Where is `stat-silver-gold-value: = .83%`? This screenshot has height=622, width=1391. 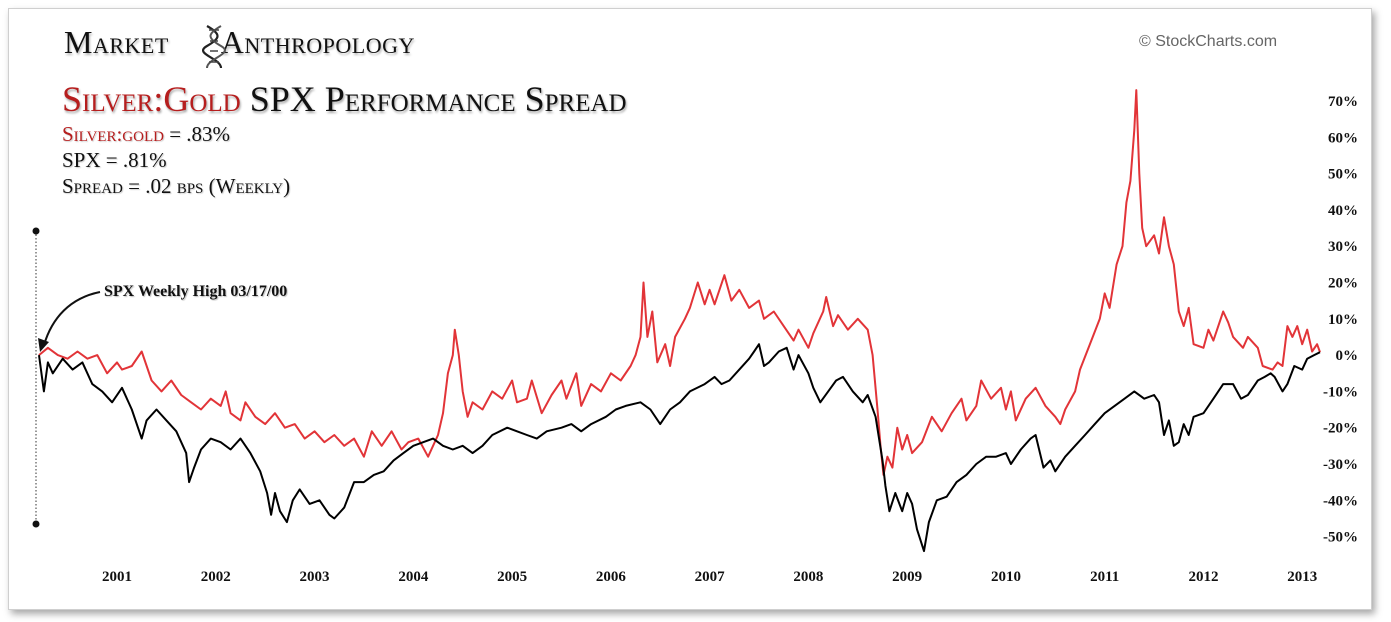
stat-silver-gold-value: = .83% is located at coordinates (200, 134).